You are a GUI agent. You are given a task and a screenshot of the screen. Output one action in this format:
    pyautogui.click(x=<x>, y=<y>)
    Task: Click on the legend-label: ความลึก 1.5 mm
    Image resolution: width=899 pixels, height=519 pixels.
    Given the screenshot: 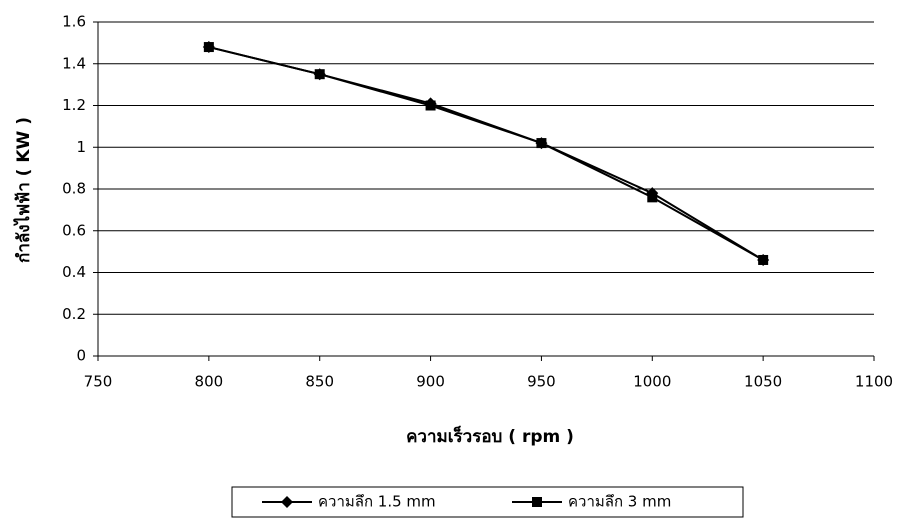 What is the action you would take?
    pyautogui.click(x=377, y=502)
    